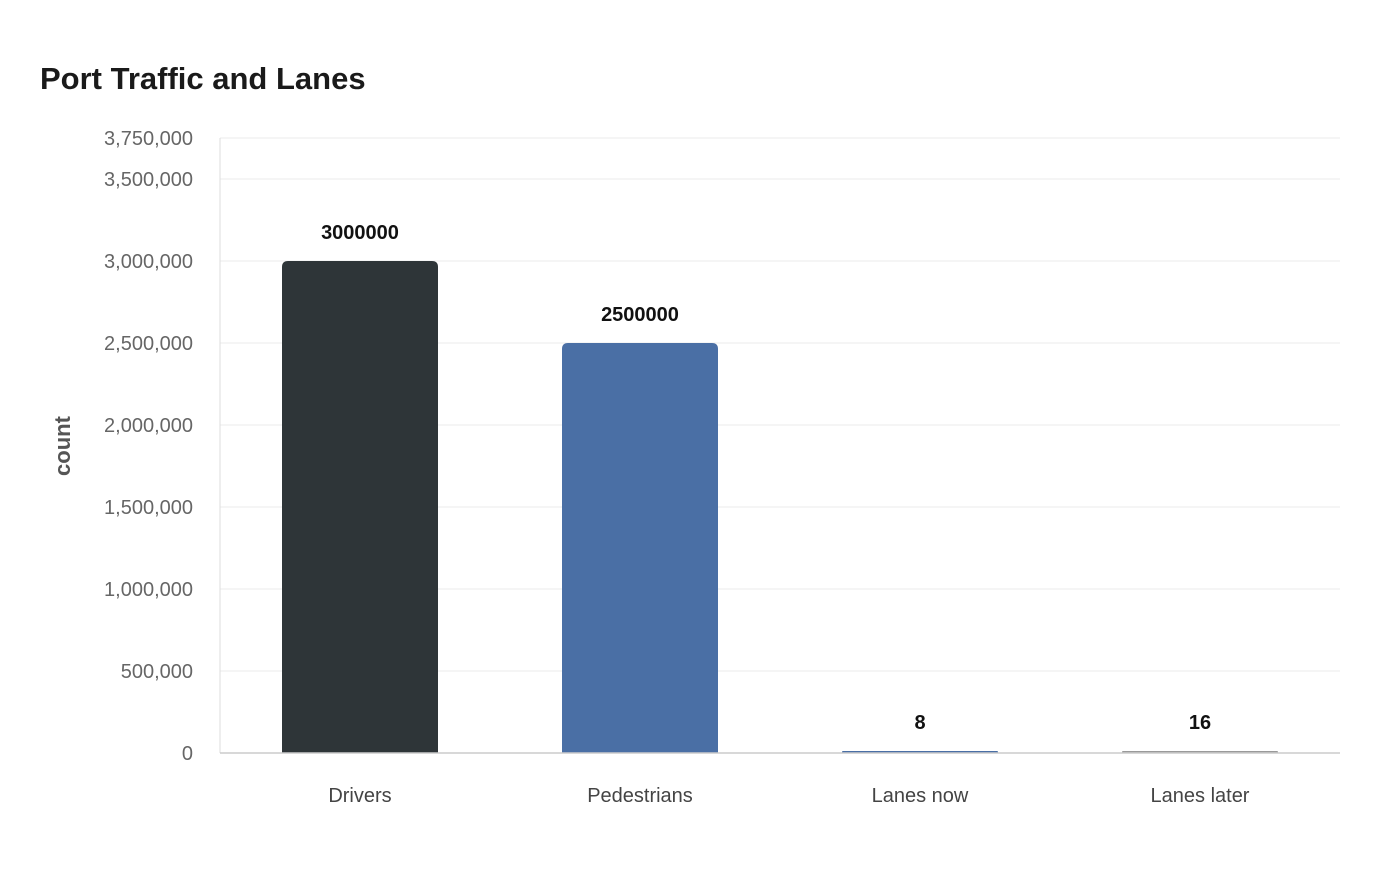  Describe the element at coordinates (148, 139) in the screenshot. I see `y-tick-label: 3,750,000` at that location.